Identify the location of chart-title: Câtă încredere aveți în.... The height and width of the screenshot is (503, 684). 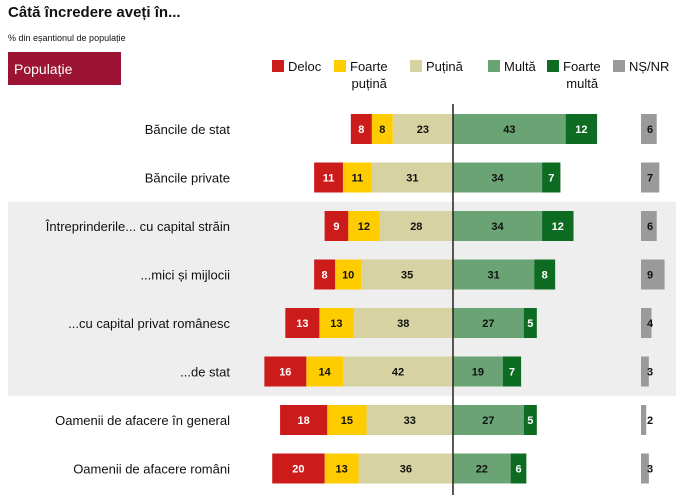
(94, 12).